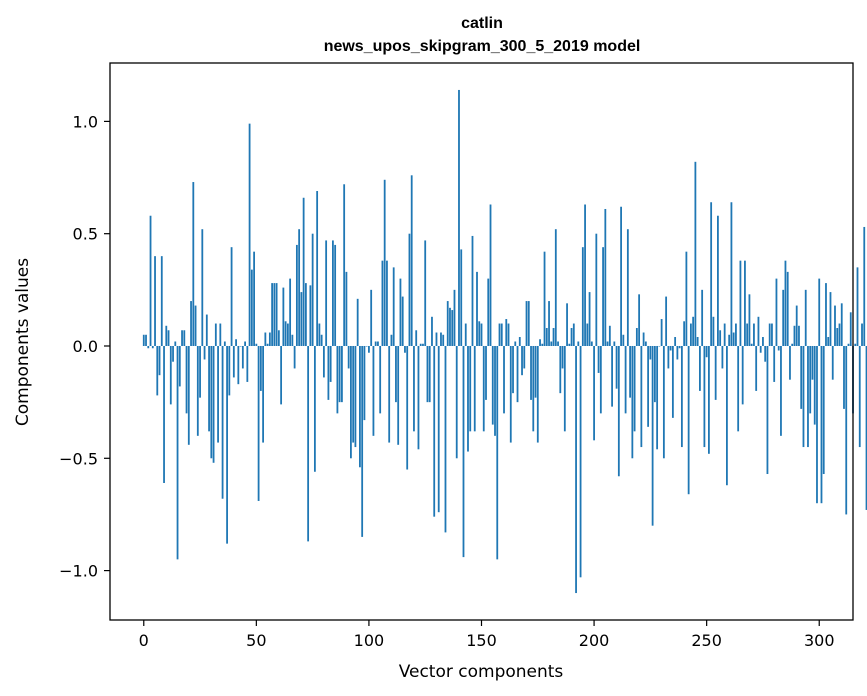 The image size is (867, 696). What do you see at coordinates (85, 346) in the screenshot?
I see `y-tick-label: 0.0` at bounding box center [85, 346].